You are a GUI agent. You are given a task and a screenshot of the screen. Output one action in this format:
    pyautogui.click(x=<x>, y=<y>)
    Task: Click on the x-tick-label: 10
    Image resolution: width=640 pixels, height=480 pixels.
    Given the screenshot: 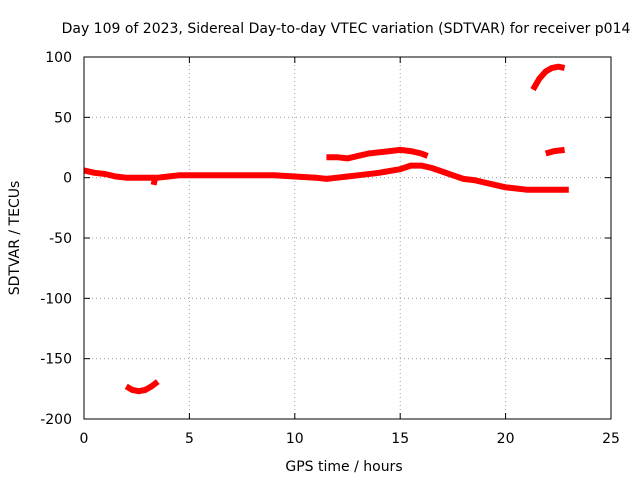 What is the action you would take?
    pyautogui.click(x=295, y=439)
    